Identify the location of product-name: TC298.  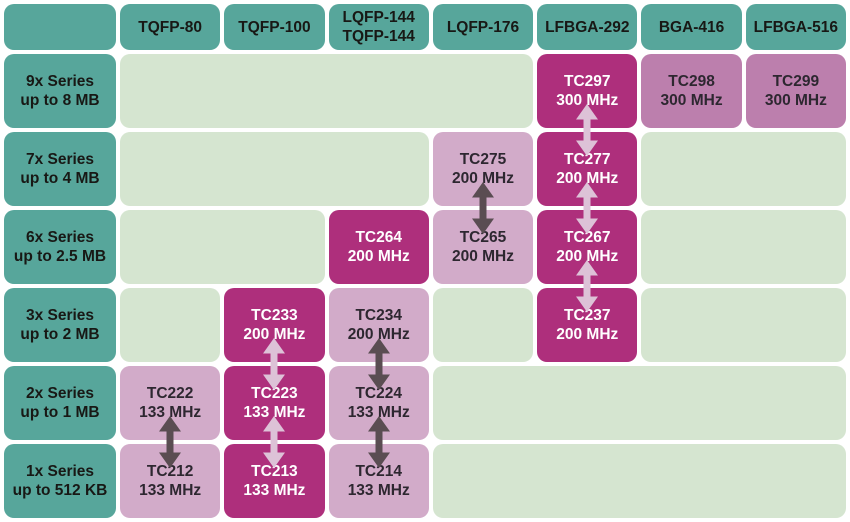
(691, 81).